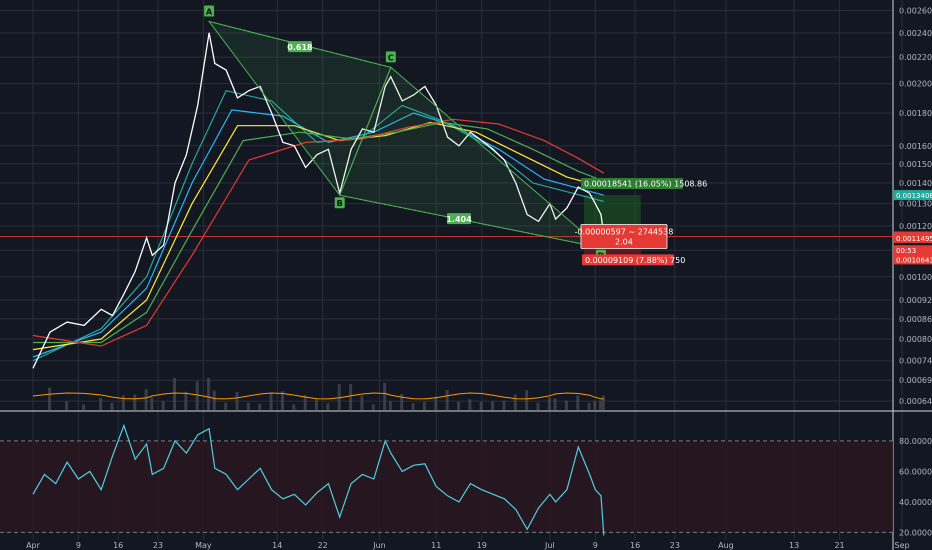  What do you see at coordinates (915, 33) in the screenshot?
I see `y-tick-label: 0.00240000` at bounding box center [915, 33].